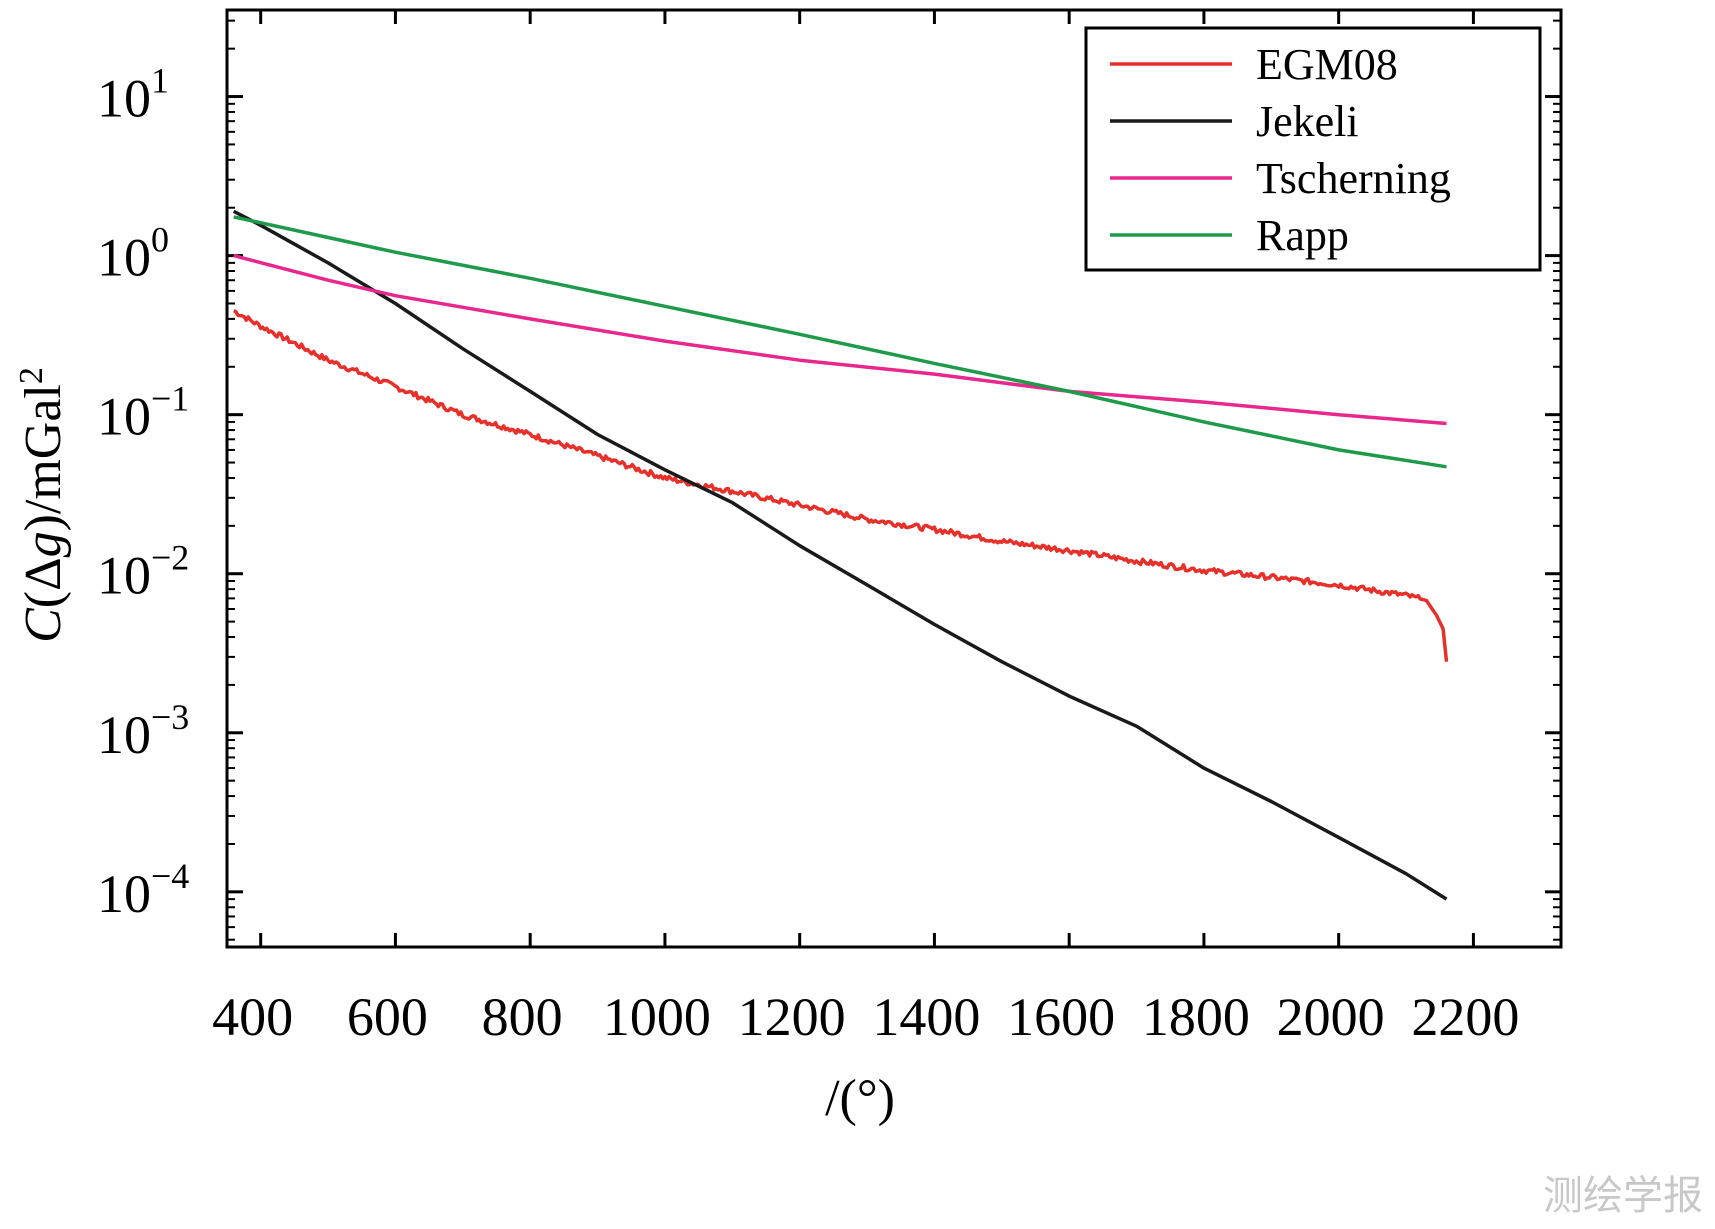 The image size is (1715, 1229). I want to click on y-tick-label-−4: 10⁻⁴, so click(143, 890).